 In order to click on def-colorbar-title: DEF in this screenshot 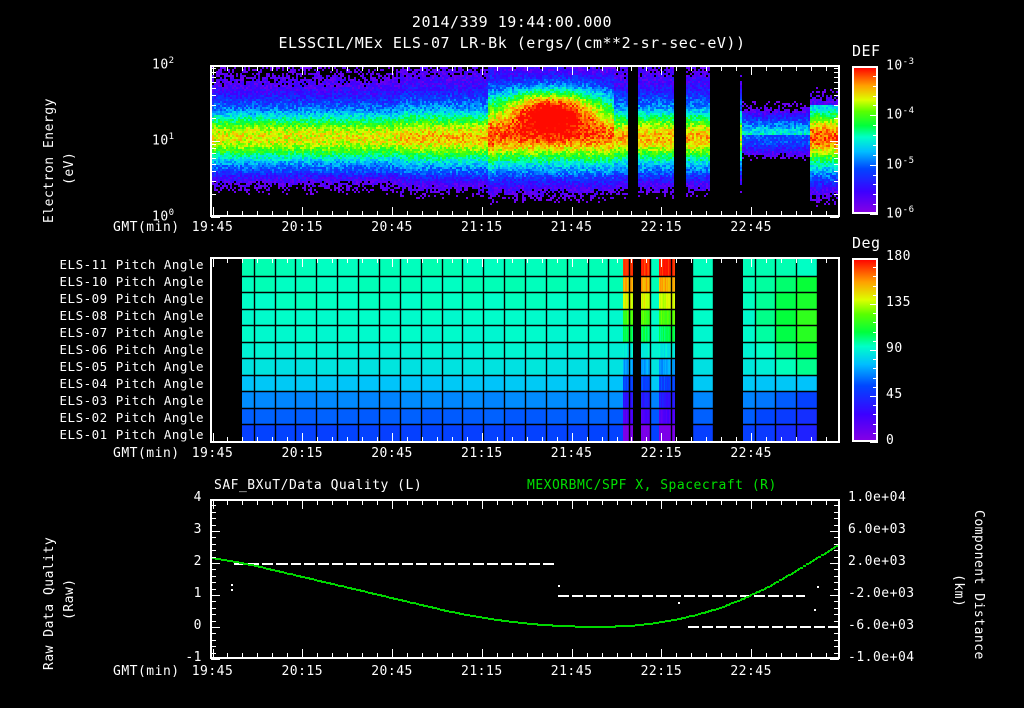, I will do `click(866, 51)`.